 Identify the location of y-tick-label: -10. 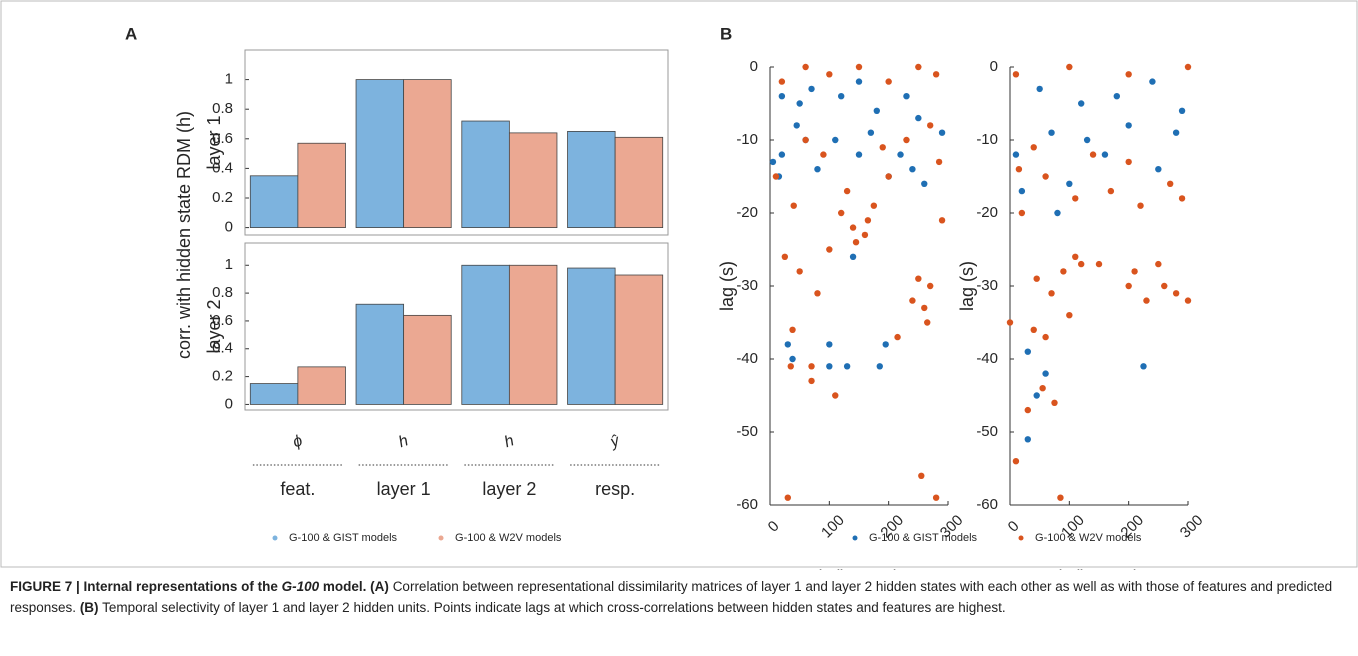
(747, 139).